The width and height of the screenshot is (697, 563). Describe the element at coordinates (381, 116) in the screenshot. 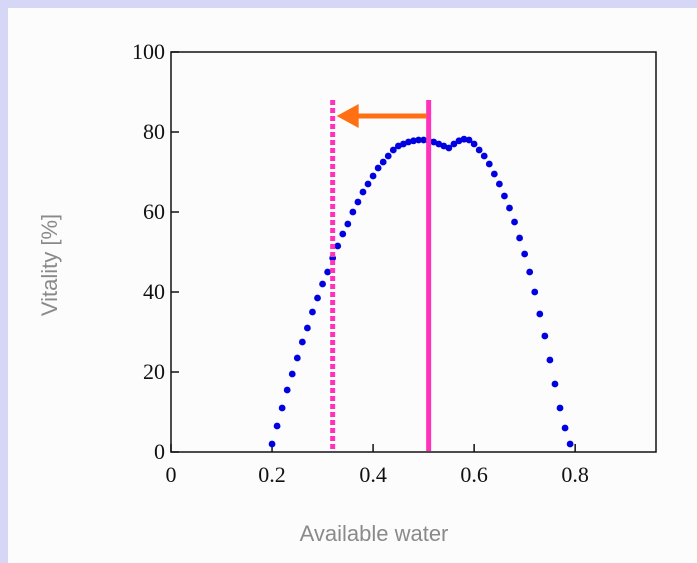

I see `shift-arrow` at that location.